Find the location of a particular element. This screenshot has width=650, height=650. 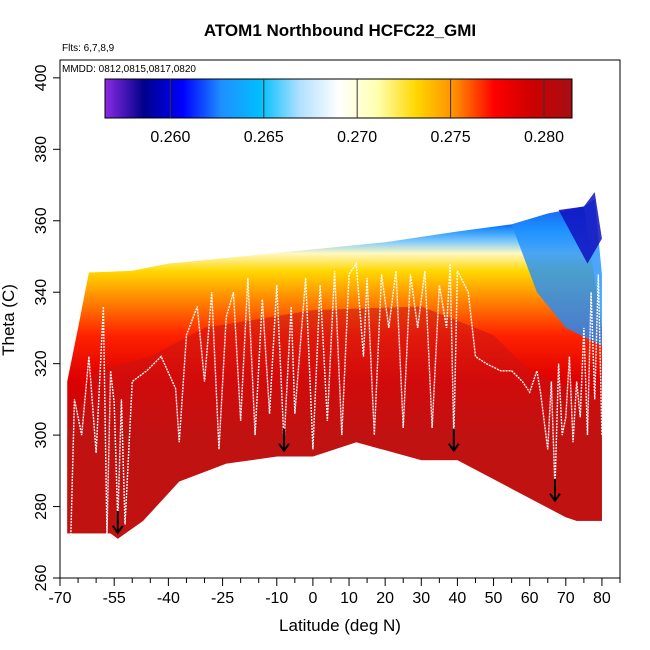

x-tick-label: 40 is located at coordinates (458, 598).